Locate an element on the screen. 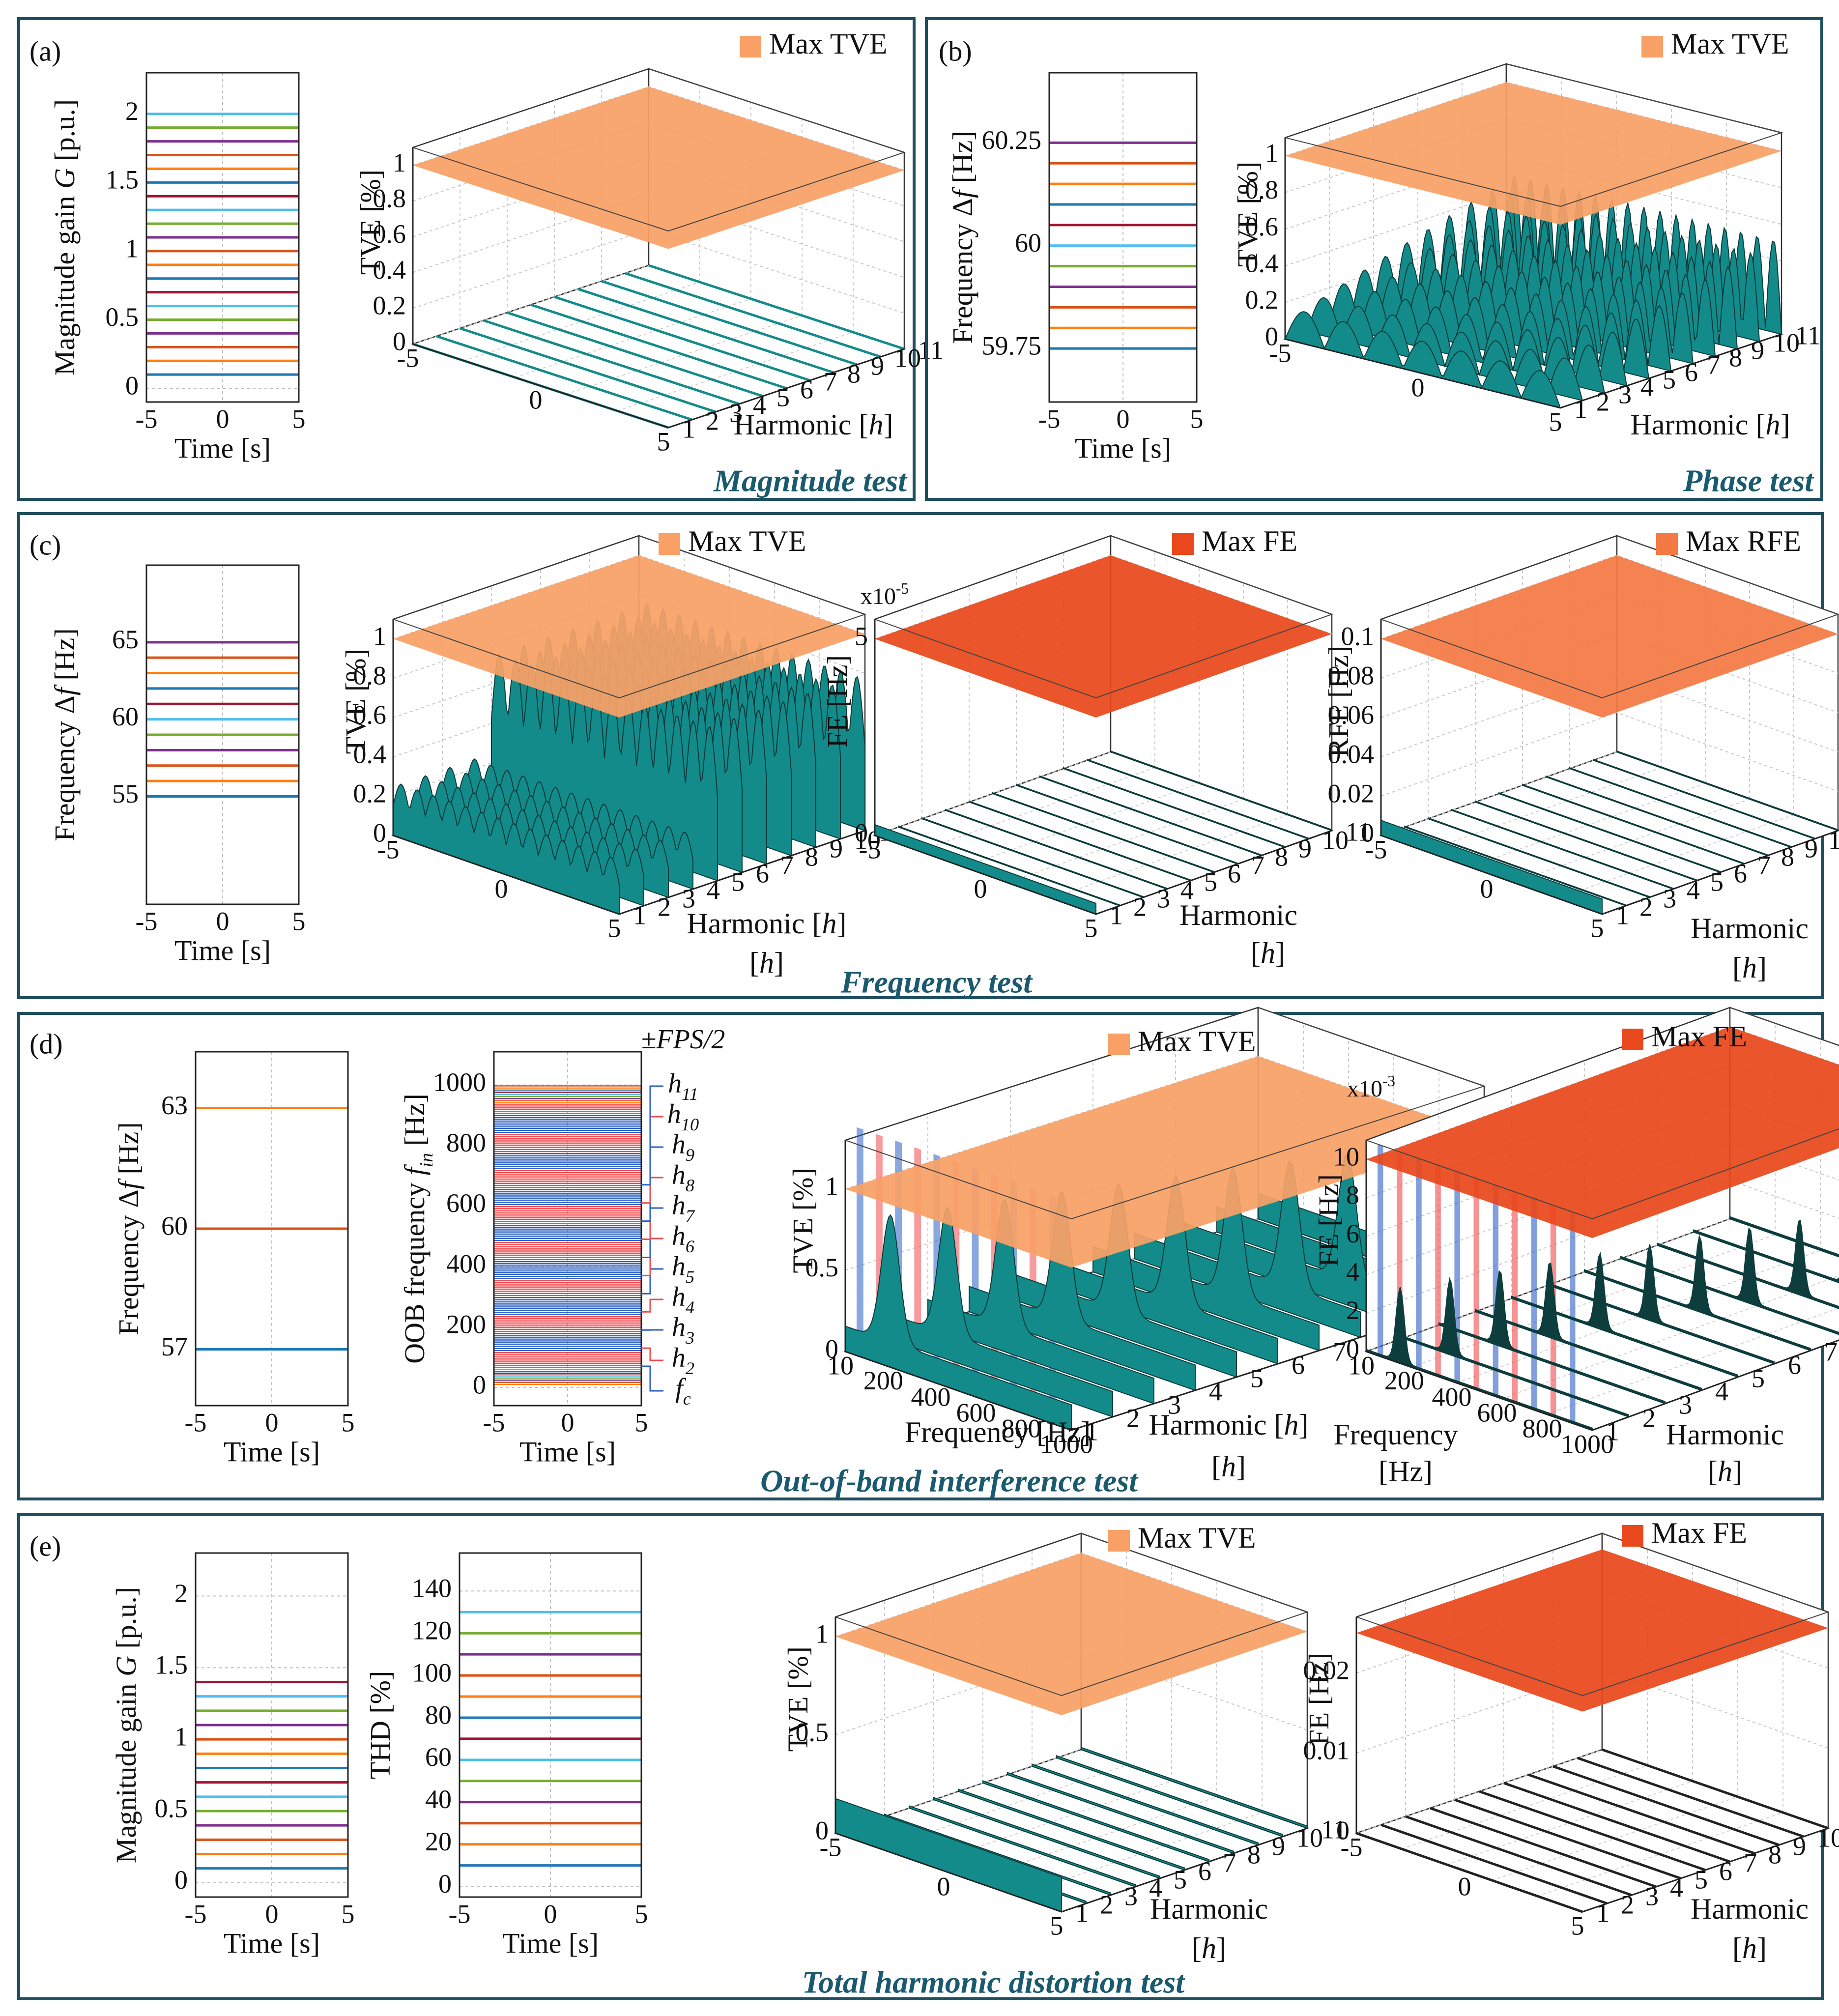 The width and height of the screenshot is (1839, 2016). harmonic-tick-label: 3 is located at coordinates (1686, 1404).